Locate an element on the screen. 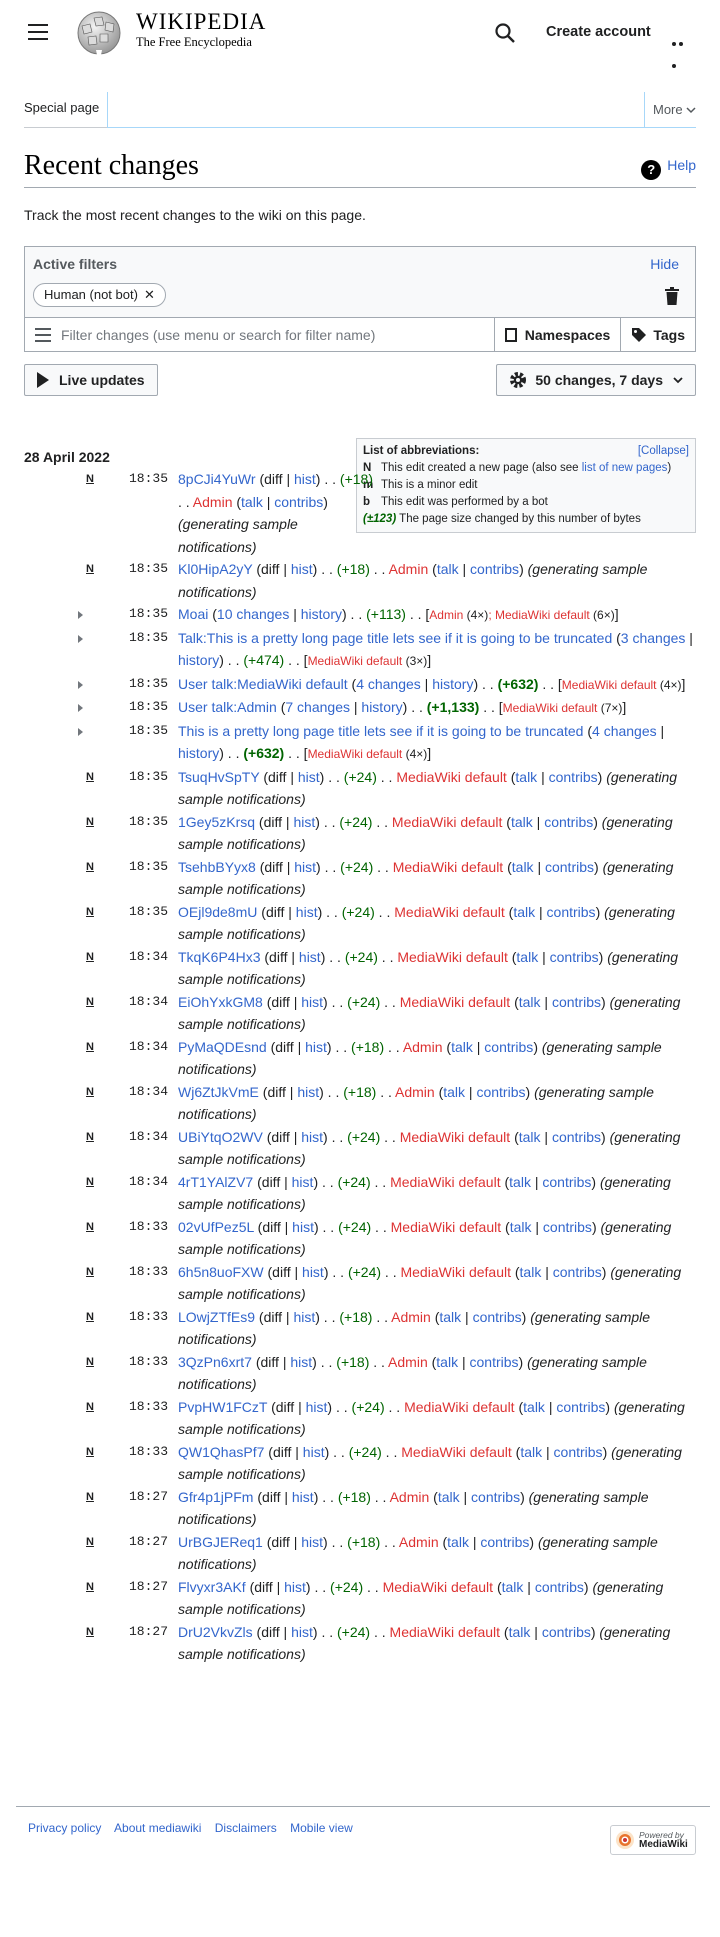  page-title-link: Kl0HipA2yY is located at coordinates (215, 569).